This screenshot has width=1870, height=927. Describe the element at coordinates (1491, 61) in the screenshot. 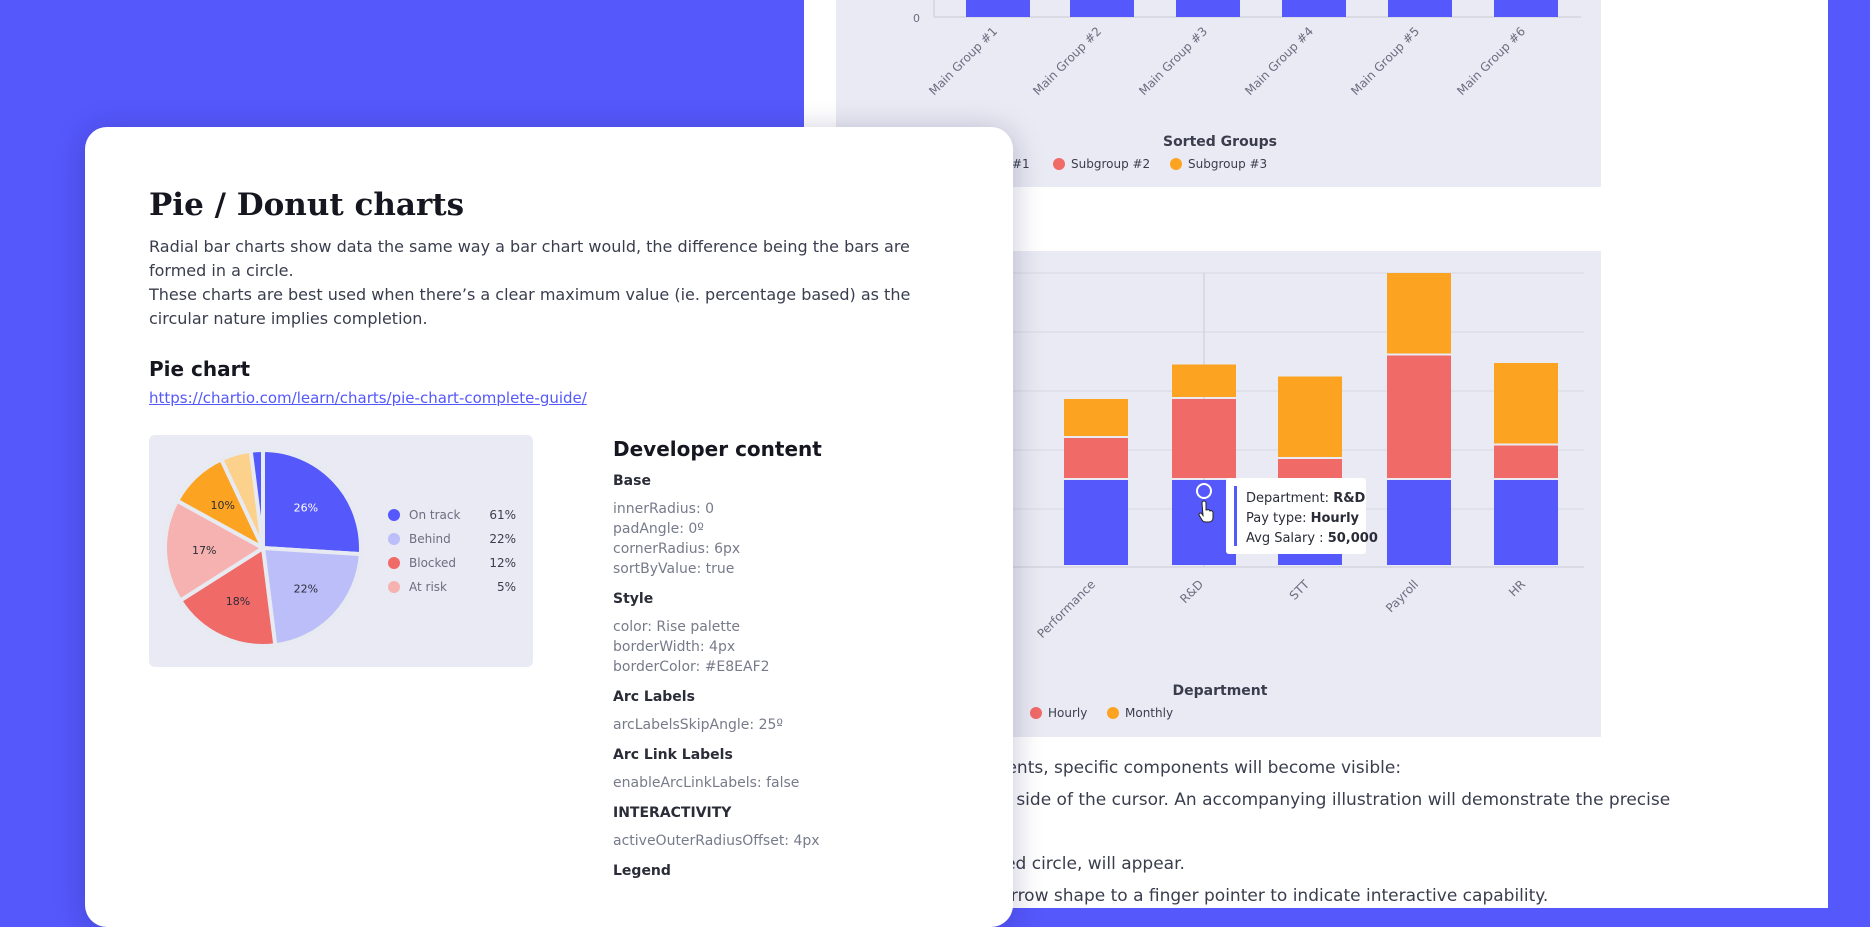

I see `x-tick-label: Main Group #6` at that location.